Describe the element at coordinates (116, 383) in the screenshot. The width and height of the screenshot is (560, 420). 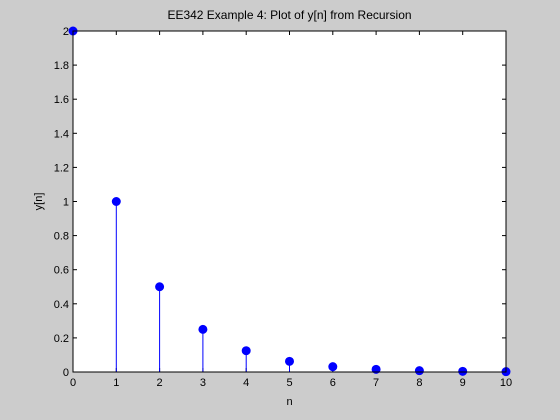
I see `x-tick-label: 1` at that location.